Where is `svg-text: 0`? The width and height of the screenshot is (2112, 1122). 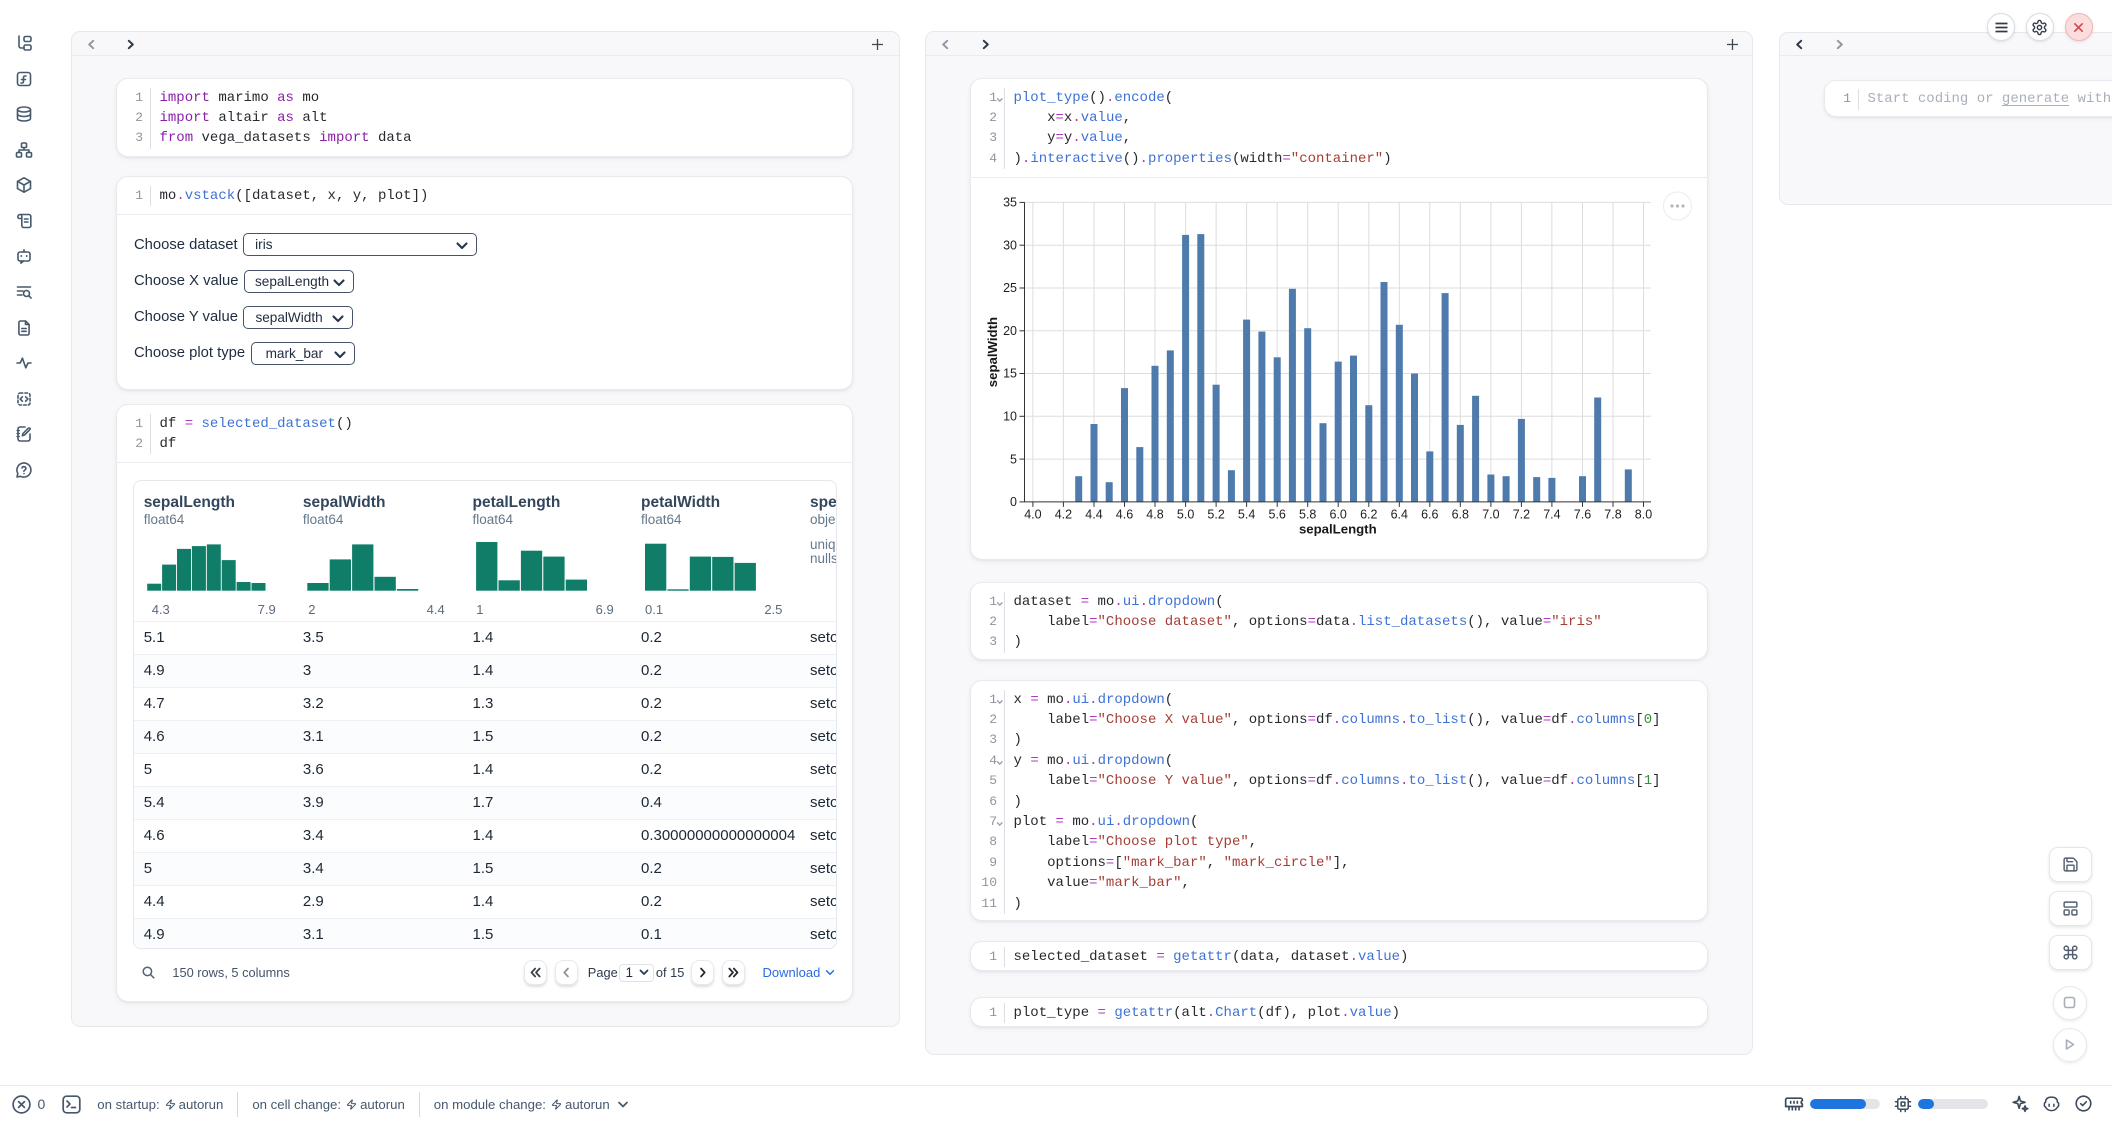 svg-text: 0 is located at coordinates (1013, 502).